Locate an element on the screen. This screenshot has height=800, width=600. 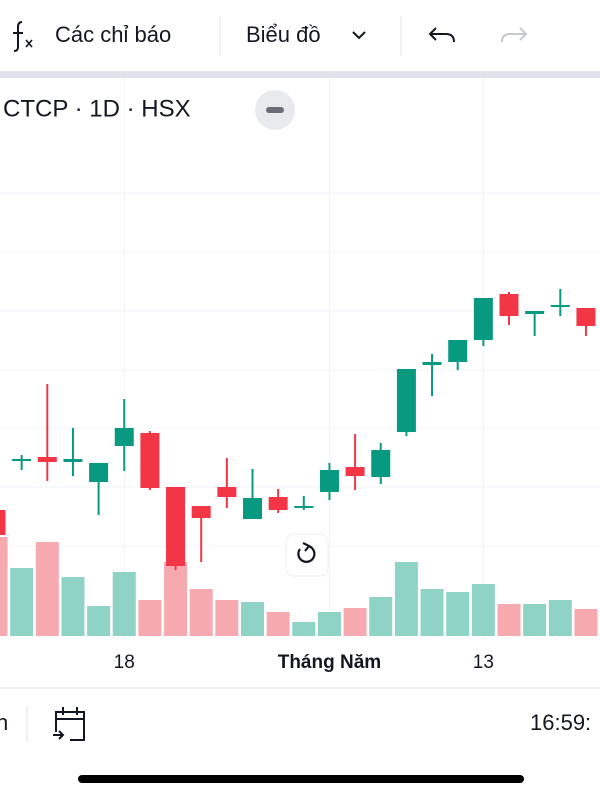
reset-button is located at coordinates (307, 555).